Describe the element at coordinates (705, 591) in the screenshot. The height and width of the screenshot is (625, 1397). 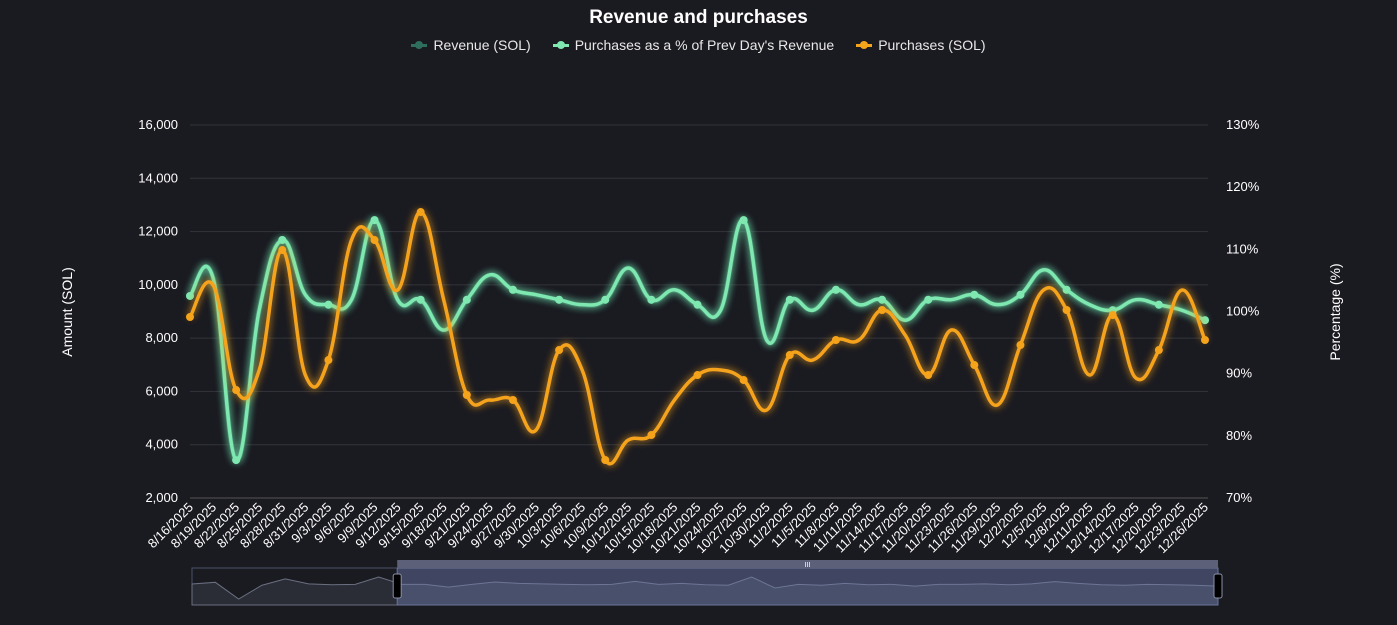
I see `data-zoom-preview` at that location.